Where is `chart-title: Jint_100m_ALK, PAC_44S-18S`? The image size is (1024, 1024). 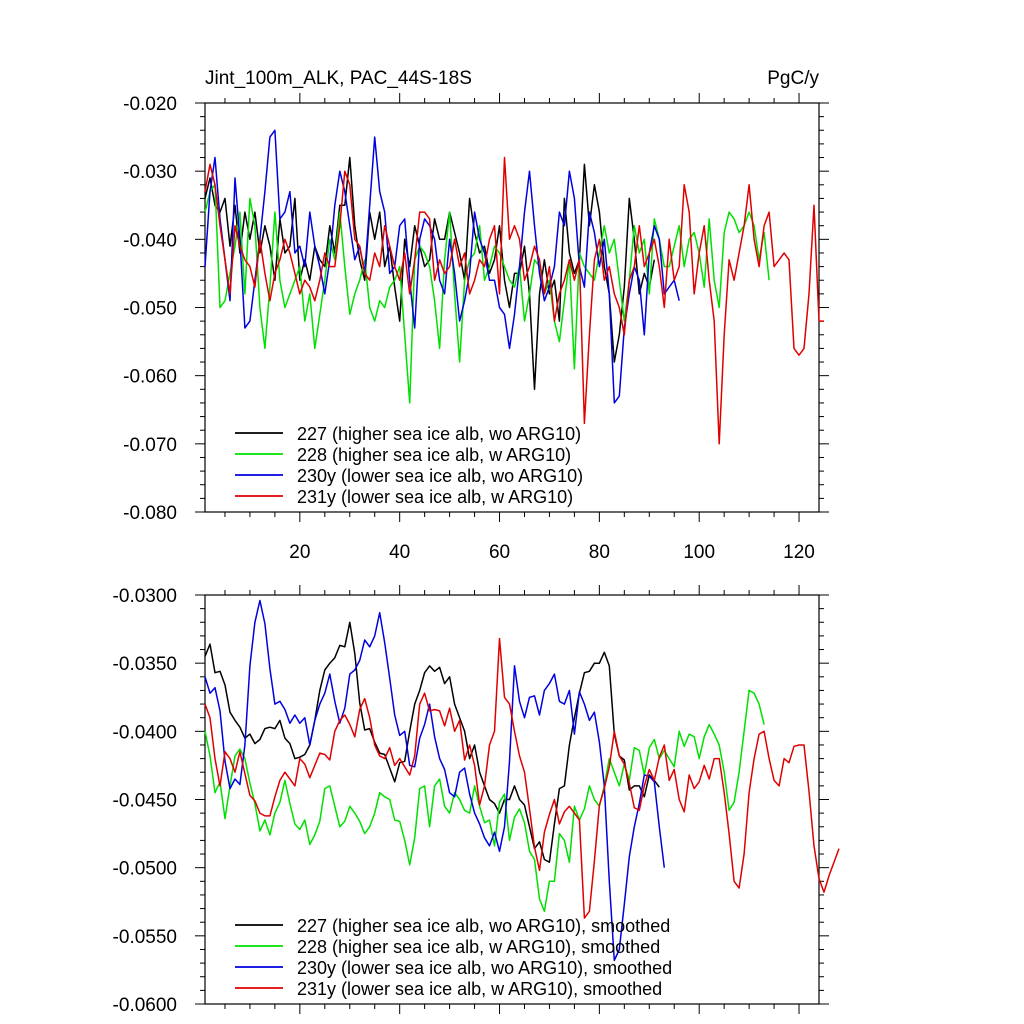
chart-title: Jint_100m_ALK, PAC_44S-18S is located at coordinates (338, 78).